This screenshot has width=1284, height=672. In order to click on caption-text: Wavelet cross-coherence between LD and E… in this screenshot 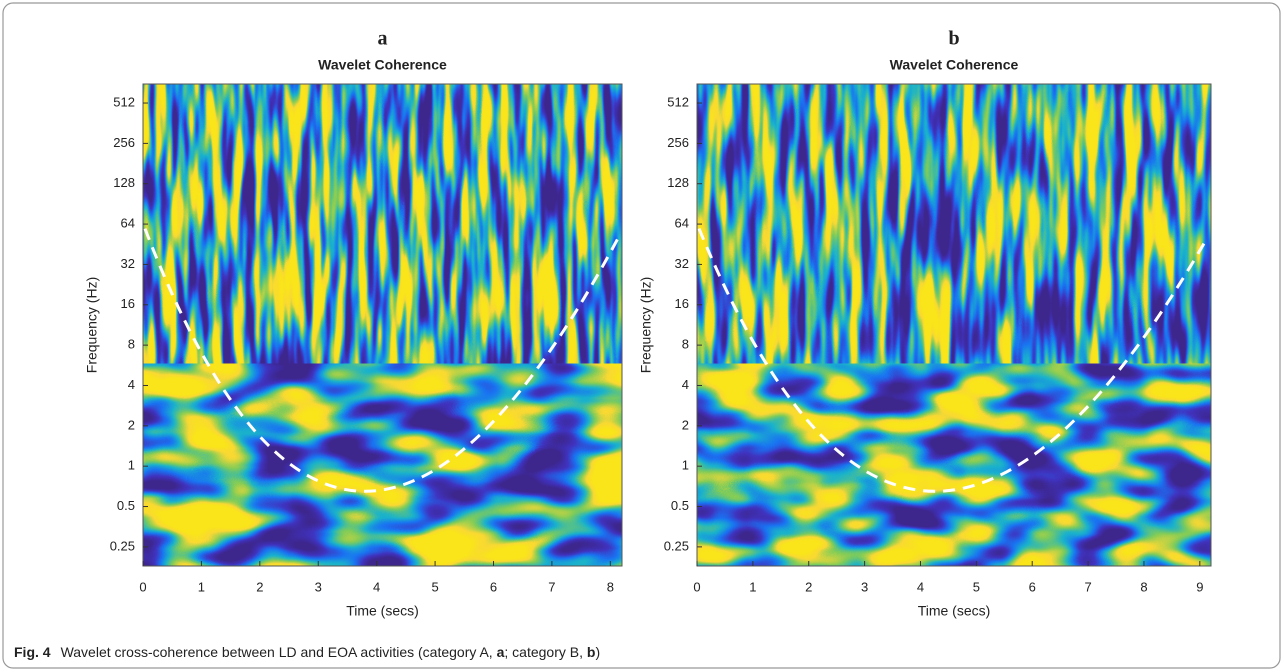, I will do `click(279, 652)`.